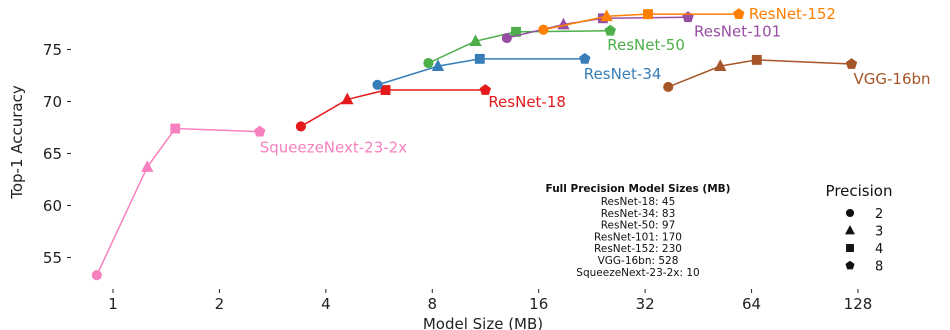 The width and height of the screenshot is (950, 330). Describe the element at coordinates (864, 241) in the screenshot. I see `legend-entries: 2 3 4 8` at that location.